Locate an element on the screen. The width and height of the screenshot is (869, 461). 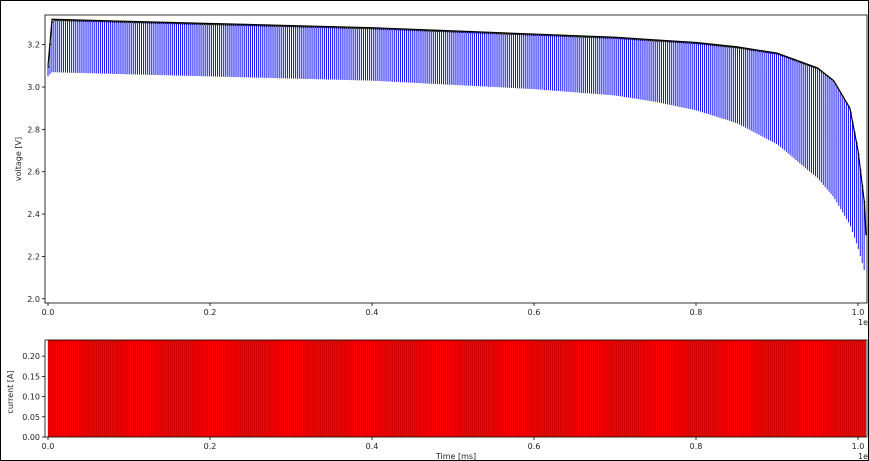
y-tick-label: 2.8 is located at coordinates (33, 129).